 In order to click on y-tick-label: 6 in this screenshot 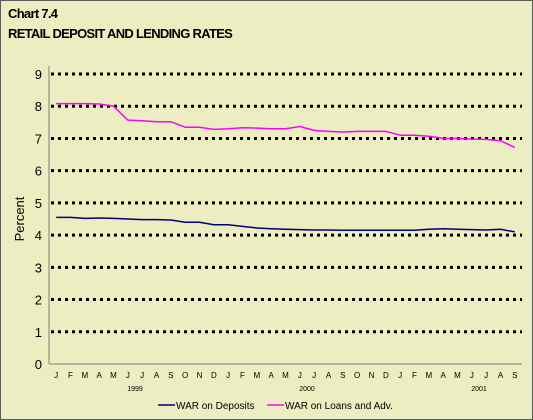, I will do `click(38, 171)`.